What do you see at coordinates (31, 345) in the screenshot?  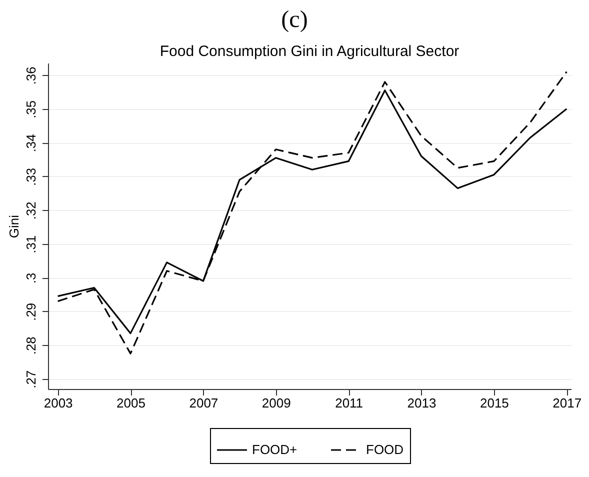 I see `y-tick-label: .28` at bounding box center [31, 345].